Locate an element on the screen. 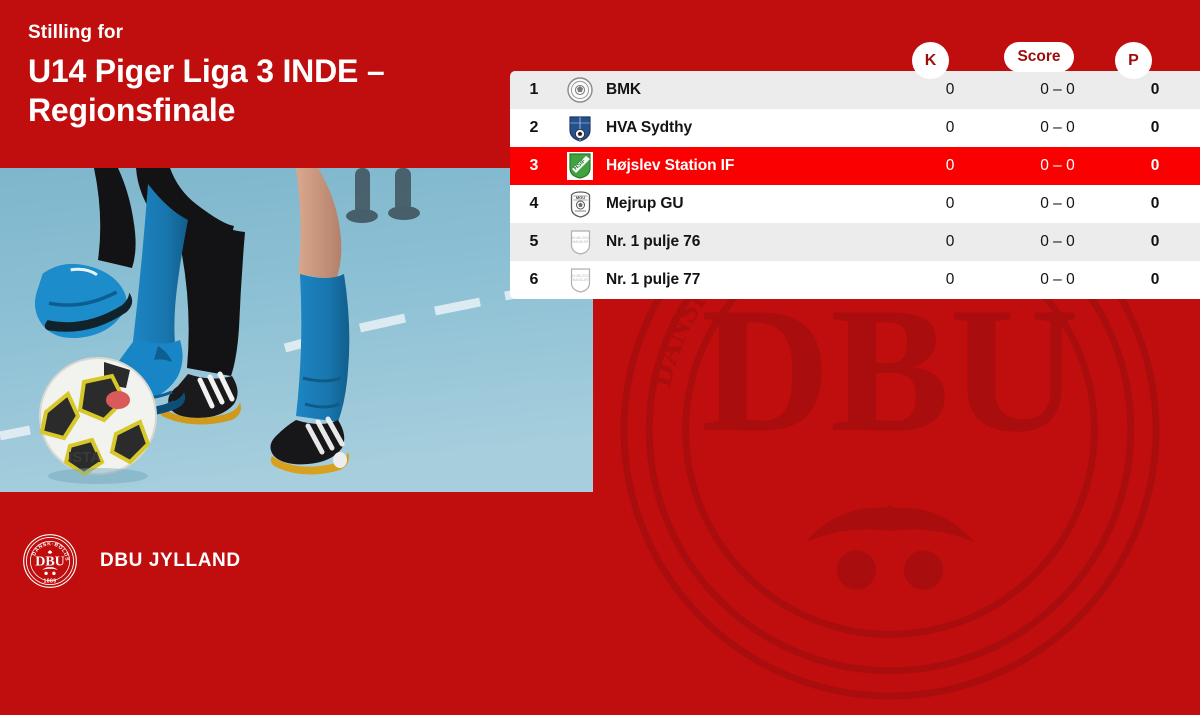  dbu-logo-icon: DANSK·BOLDSPIL·UNION DBU 1889 is located at coordinates (50, 561).